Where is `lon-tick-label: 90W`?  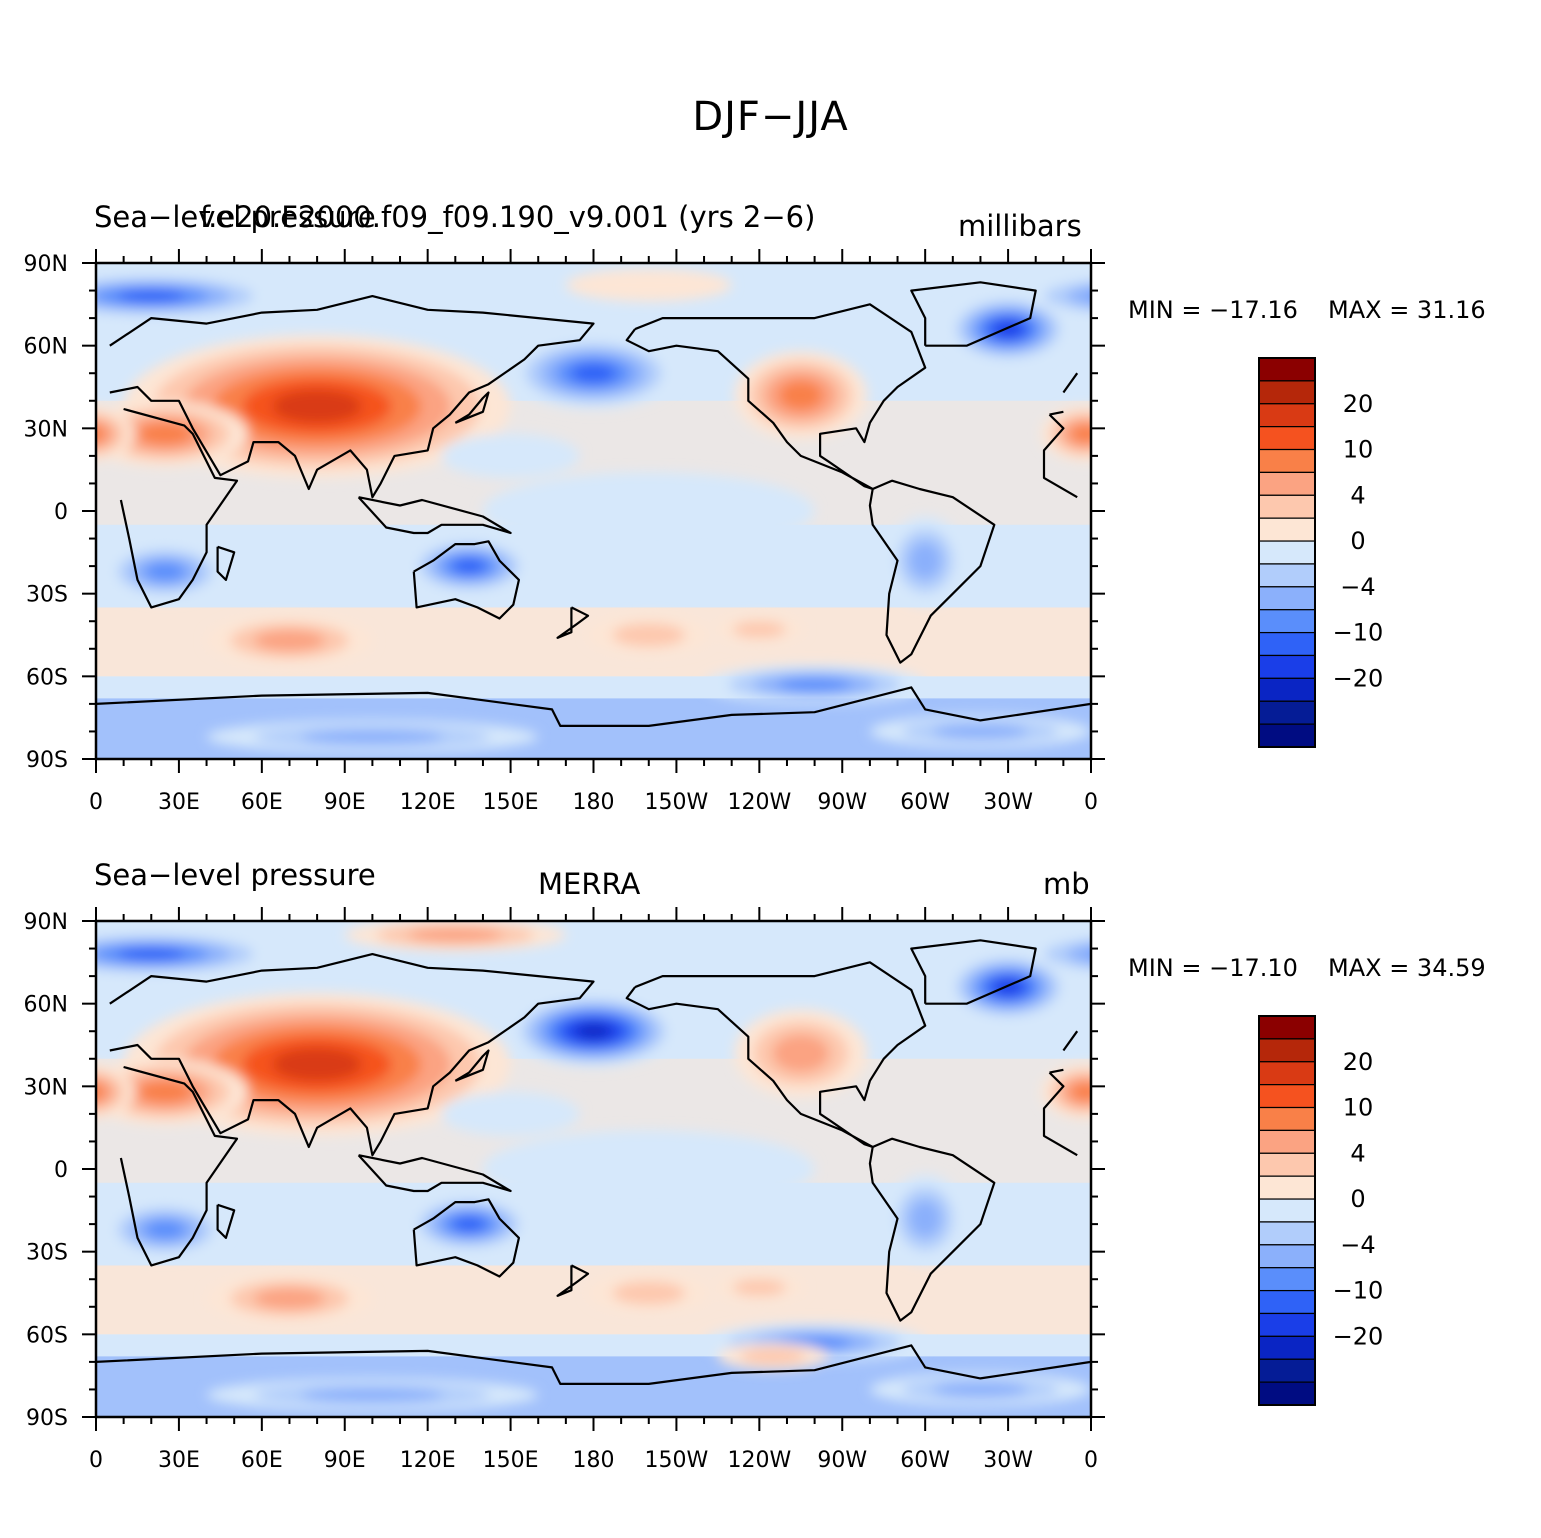
lon-tick-label: 90W is located at coordinates (842, 1460).